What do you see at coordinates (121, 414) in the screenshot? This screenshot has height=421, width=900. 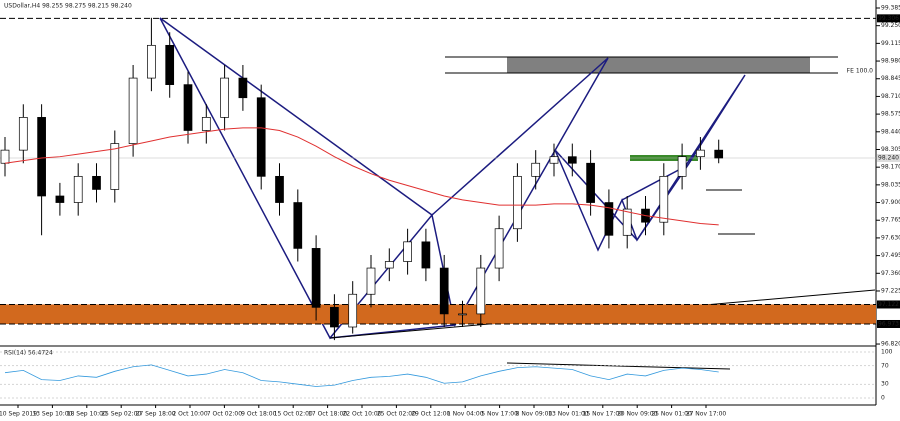 I see `x-tick-label: 25 Sep 02:00` at bounding box center [121, 414].